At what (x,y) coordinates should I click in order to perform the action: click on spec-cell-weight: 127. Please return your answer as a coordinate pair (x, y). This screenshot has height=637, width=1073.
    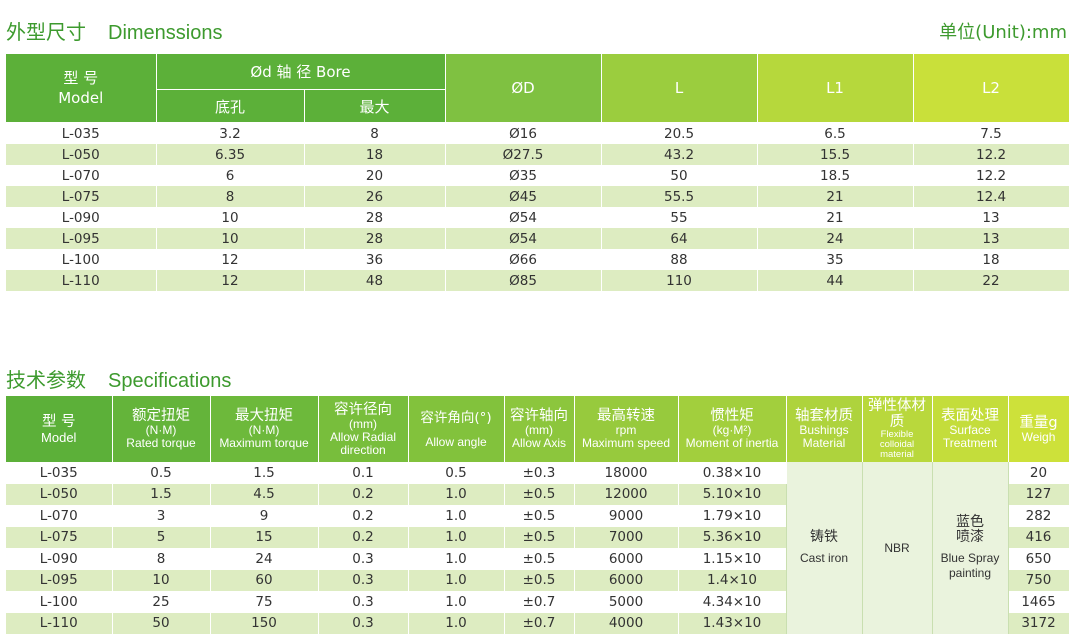
    Looking at the image, I should click on (1039, 494).